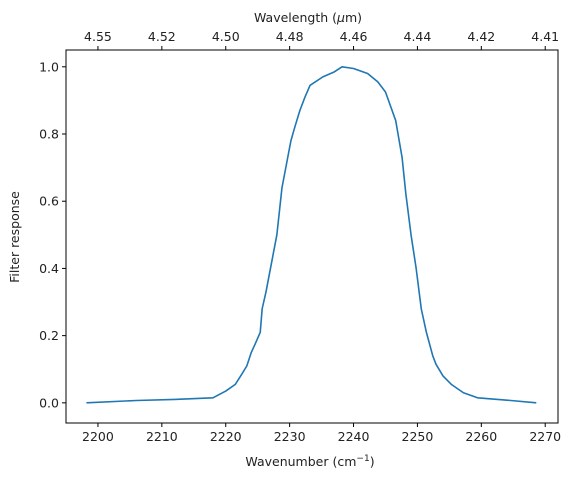 The width and height of the screenshot is (571, 480). I want to click on top-tick-label: 4.52, so click(162, 36).